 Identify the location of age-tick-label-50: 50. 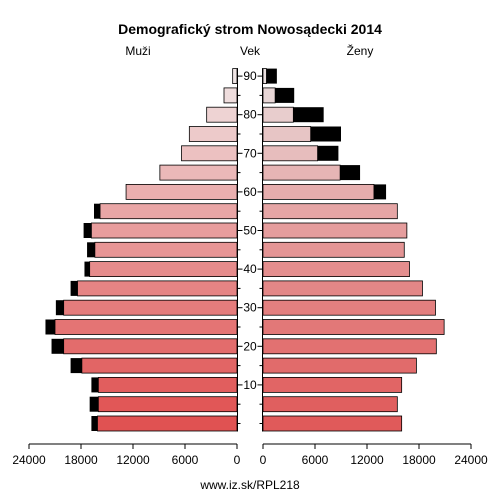
(250, 231).